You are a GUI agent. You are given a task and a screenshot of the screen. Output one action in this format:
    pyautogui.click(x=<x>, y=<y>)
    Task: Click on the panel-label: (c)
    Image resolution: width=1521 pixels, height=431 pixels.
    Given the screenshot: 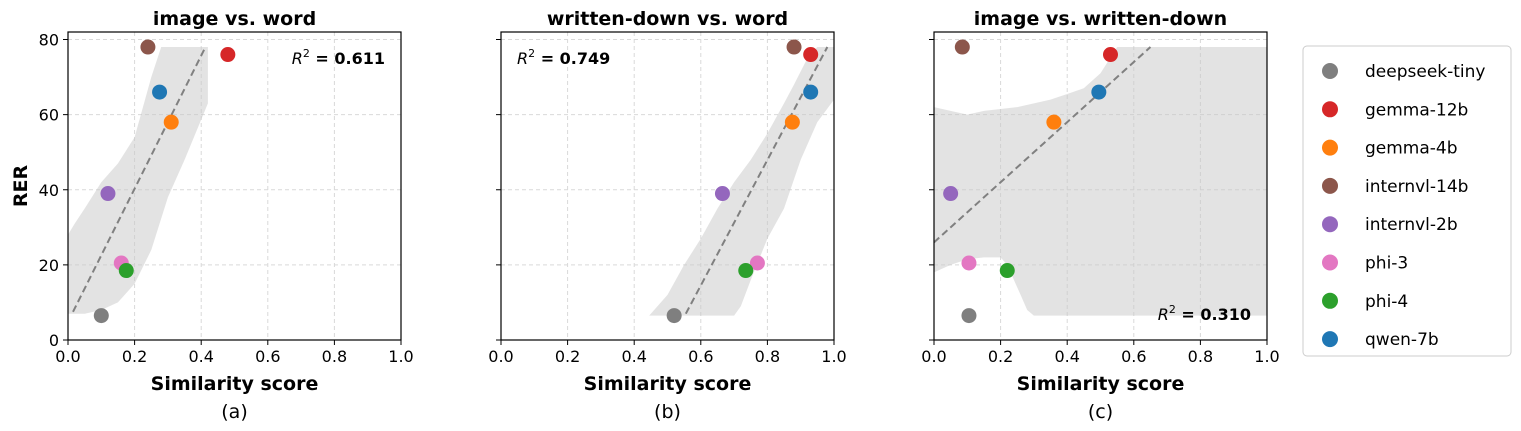 What is the action you would take?
    pyautogui.click(x=1100, y=412)
    